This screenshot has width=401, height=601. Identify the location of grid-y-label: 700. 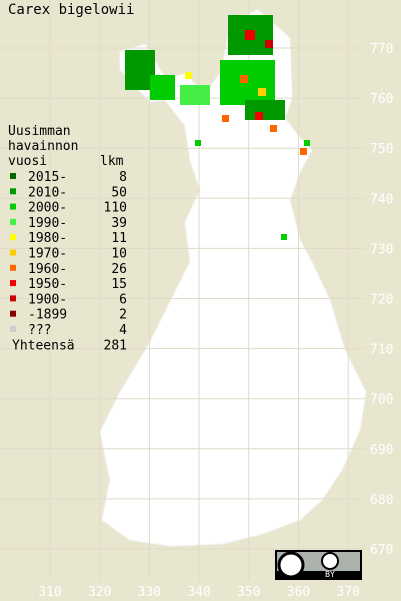
(381, 400).